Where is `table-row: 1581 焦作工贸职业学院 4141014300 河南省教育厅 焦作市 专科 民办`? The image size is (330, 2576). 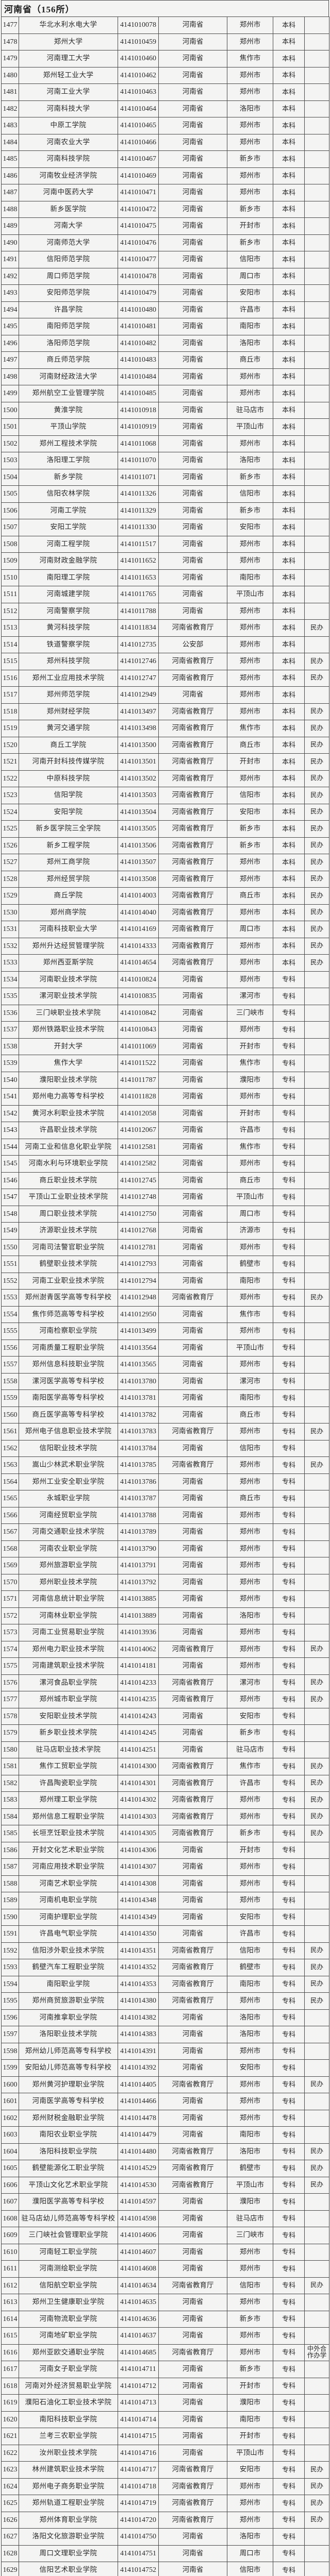 table-row: 1581 焦作工贸职业学院 4141014300 河南省教育厅 焦作市 专科 民办 is located at coordinates (165, 1766).